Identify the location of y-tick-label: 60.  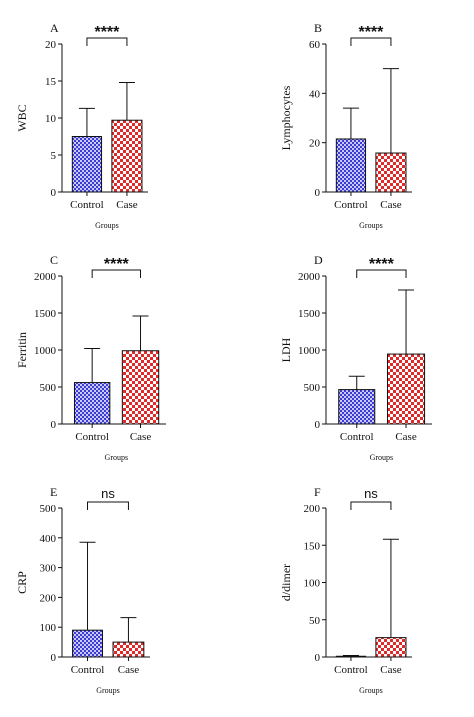
(315, 45).